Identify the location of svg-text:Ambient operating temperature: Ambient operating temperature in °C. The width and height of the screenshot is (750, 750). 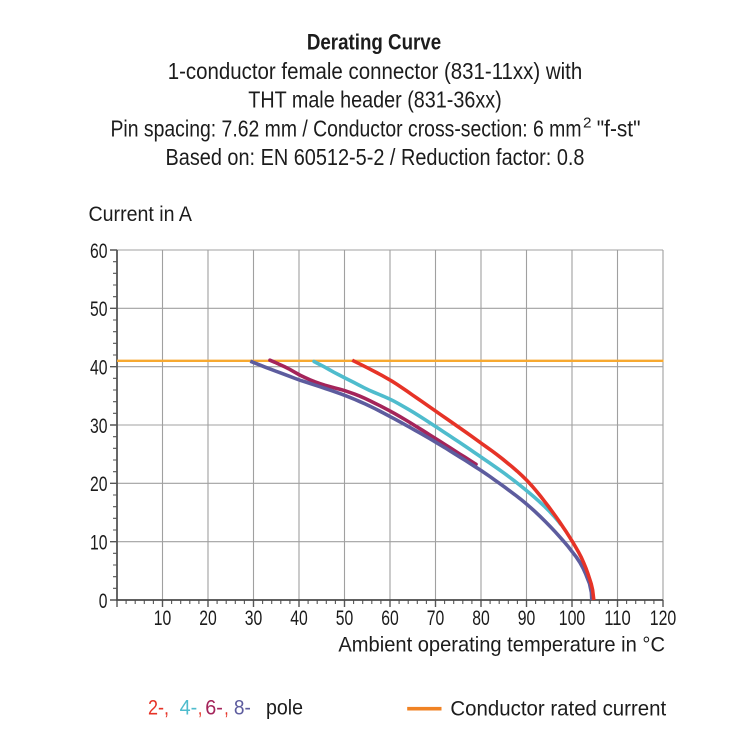
(501, 645).